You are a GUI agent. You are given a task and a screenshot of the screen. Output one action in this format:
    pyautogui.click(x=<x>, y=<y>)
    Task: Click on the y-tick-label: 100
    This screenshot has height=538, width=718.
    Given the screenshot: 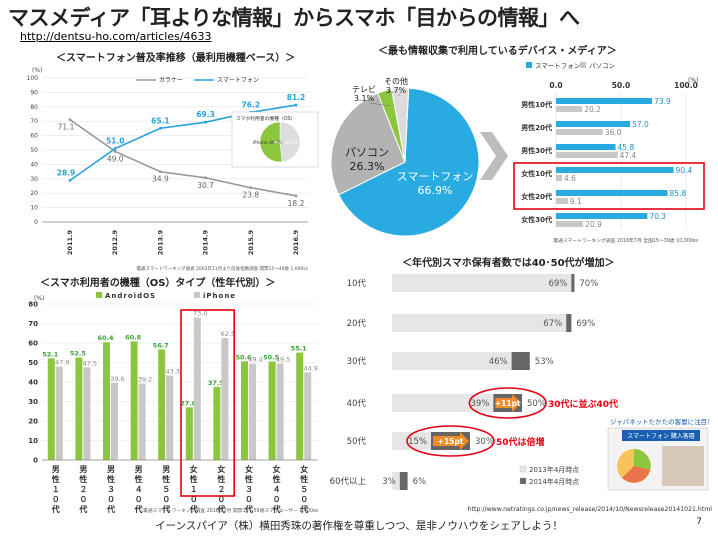 What is the action you would take?
    pyautogui.click(x=33, y=78)
    